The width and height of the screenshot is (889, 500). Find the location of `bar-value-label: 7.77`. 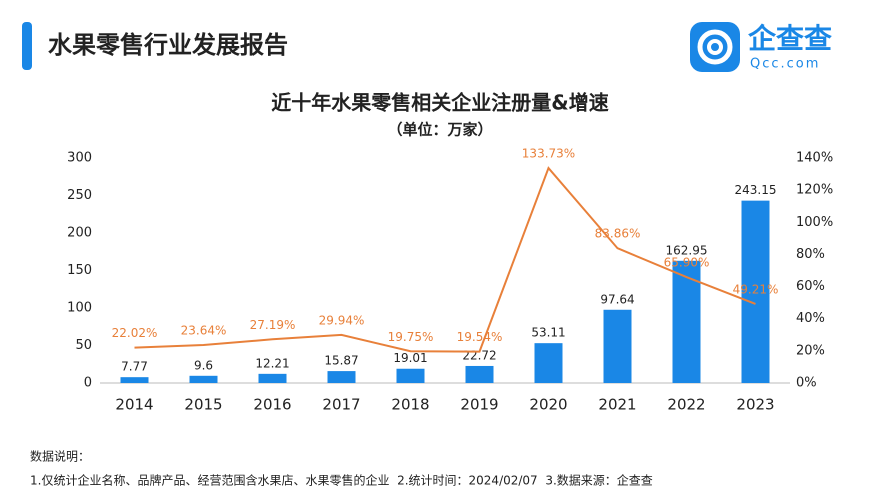

bar-value-label: 7.77 is located at coordinates (134, 367).